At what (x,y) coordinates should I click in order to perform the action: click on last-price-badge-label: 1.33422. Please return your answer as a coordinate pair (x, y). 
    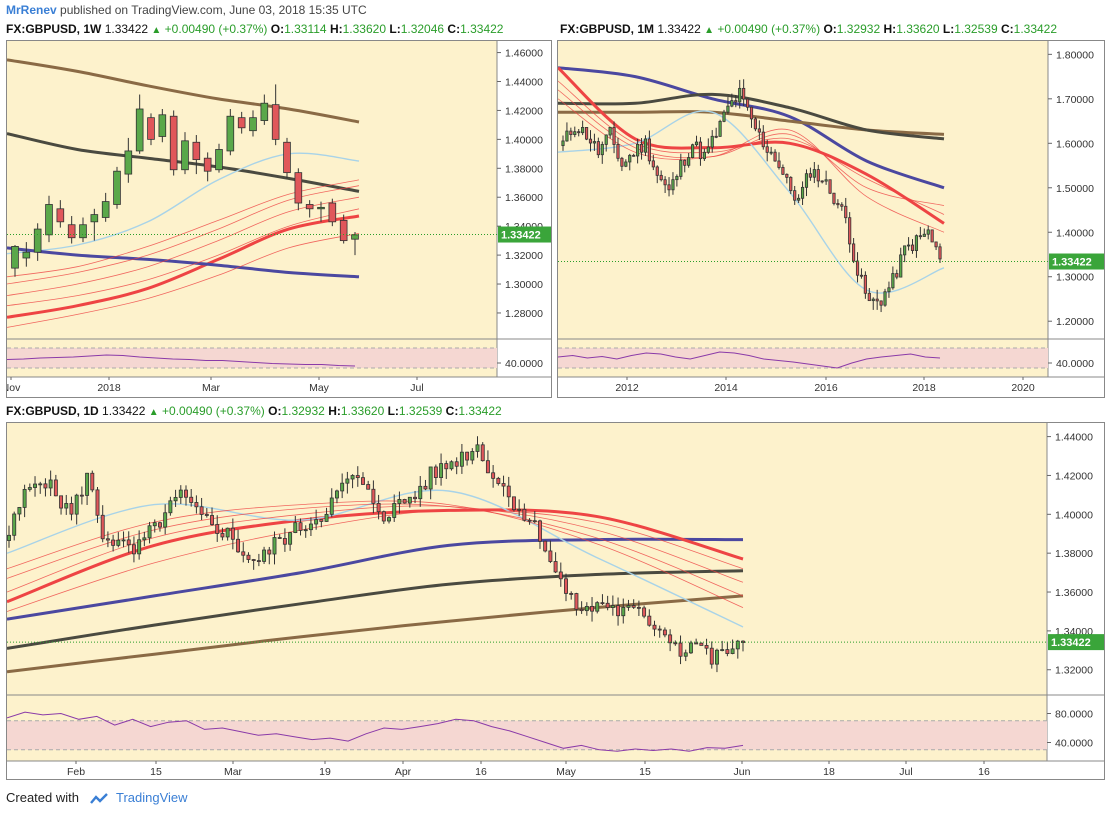
    Looking at the image, I should click on (1072, 263).